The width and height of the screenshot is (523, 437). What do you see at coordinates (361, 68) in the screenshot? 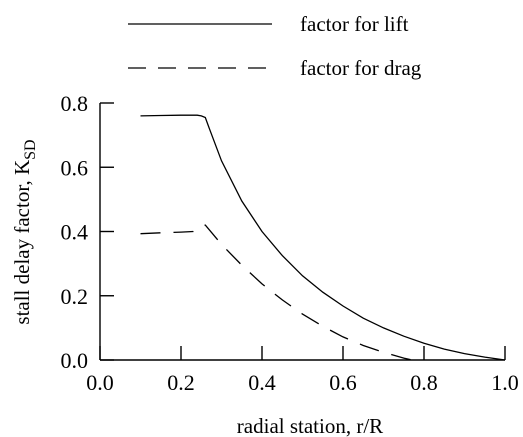
I see `legend-label-drag: factor for drag` at bounding box center [361, 68].